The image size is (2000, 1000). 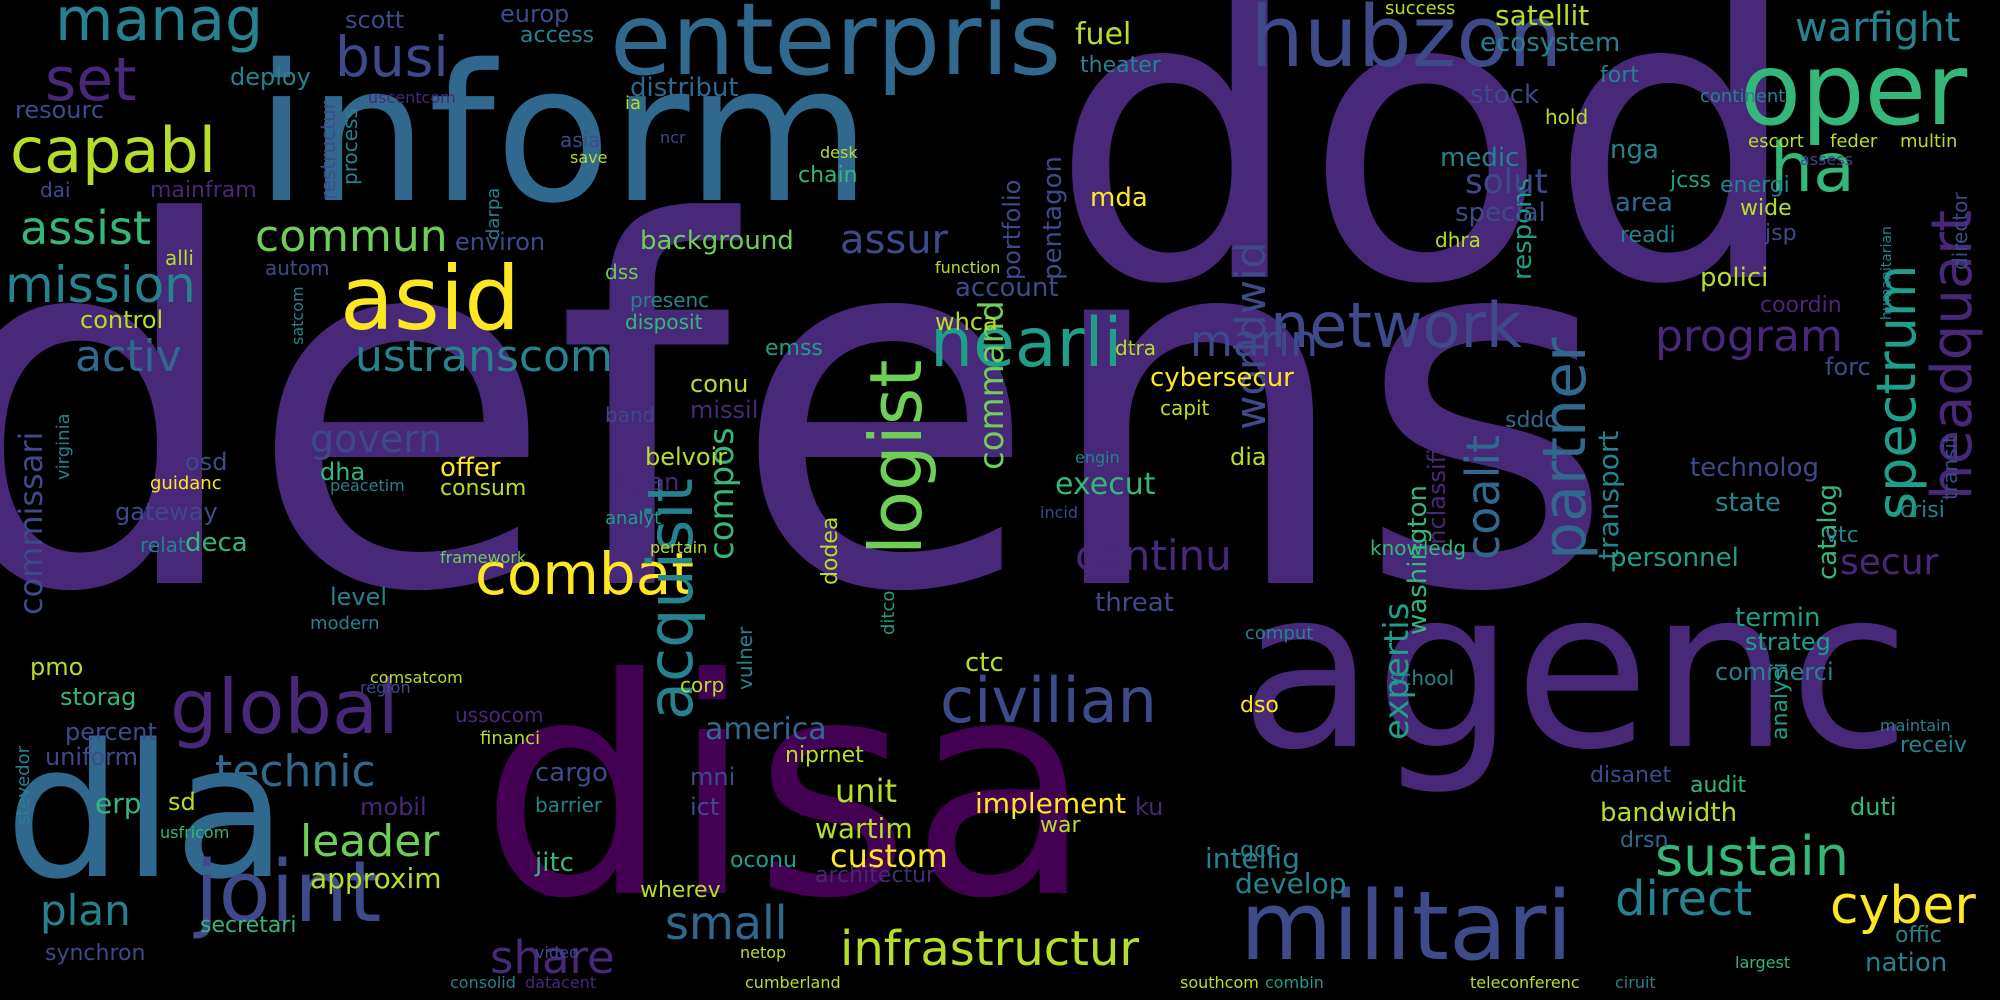 I want to click on word: scott, so click(x=375, y=20).